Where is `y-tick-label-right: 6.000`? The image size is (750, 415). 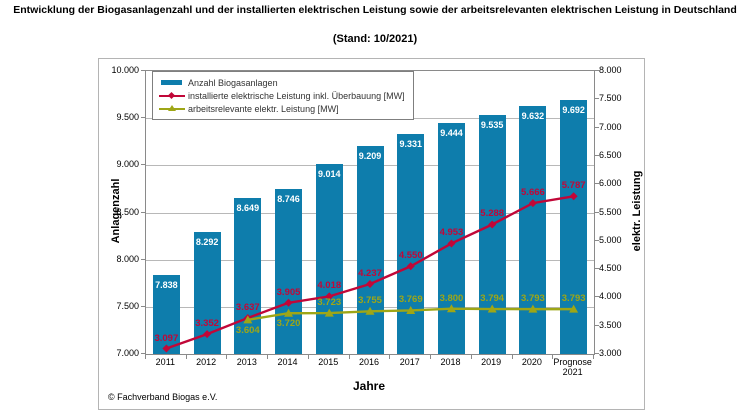
y-tick-label-right: 6.000 is located at coordinates (610, 183).